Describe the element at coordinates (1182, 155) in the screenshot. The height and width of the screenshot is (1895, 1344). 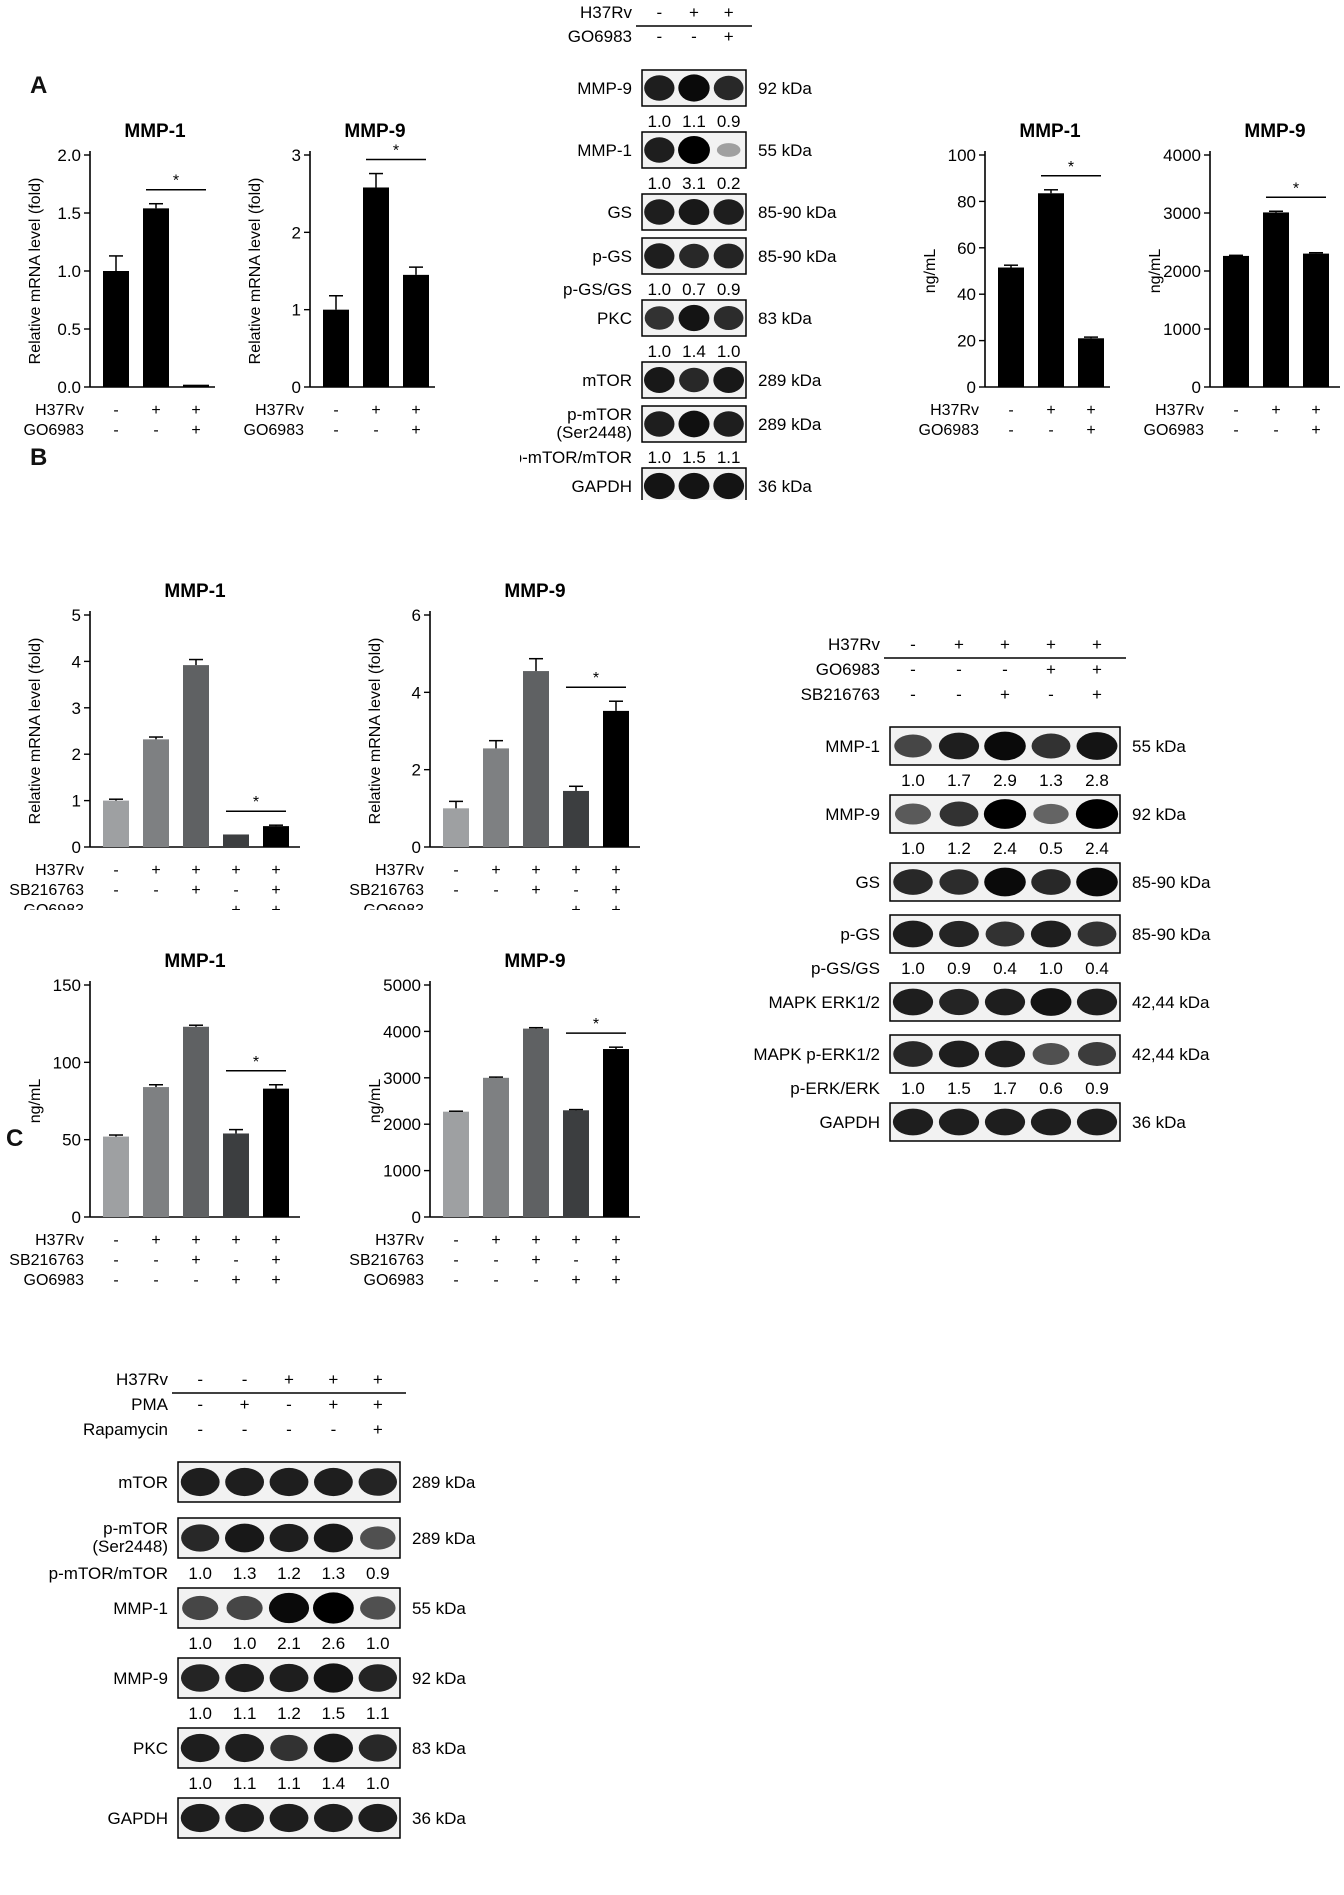
I see `y-tick-label: 4000` at that location.